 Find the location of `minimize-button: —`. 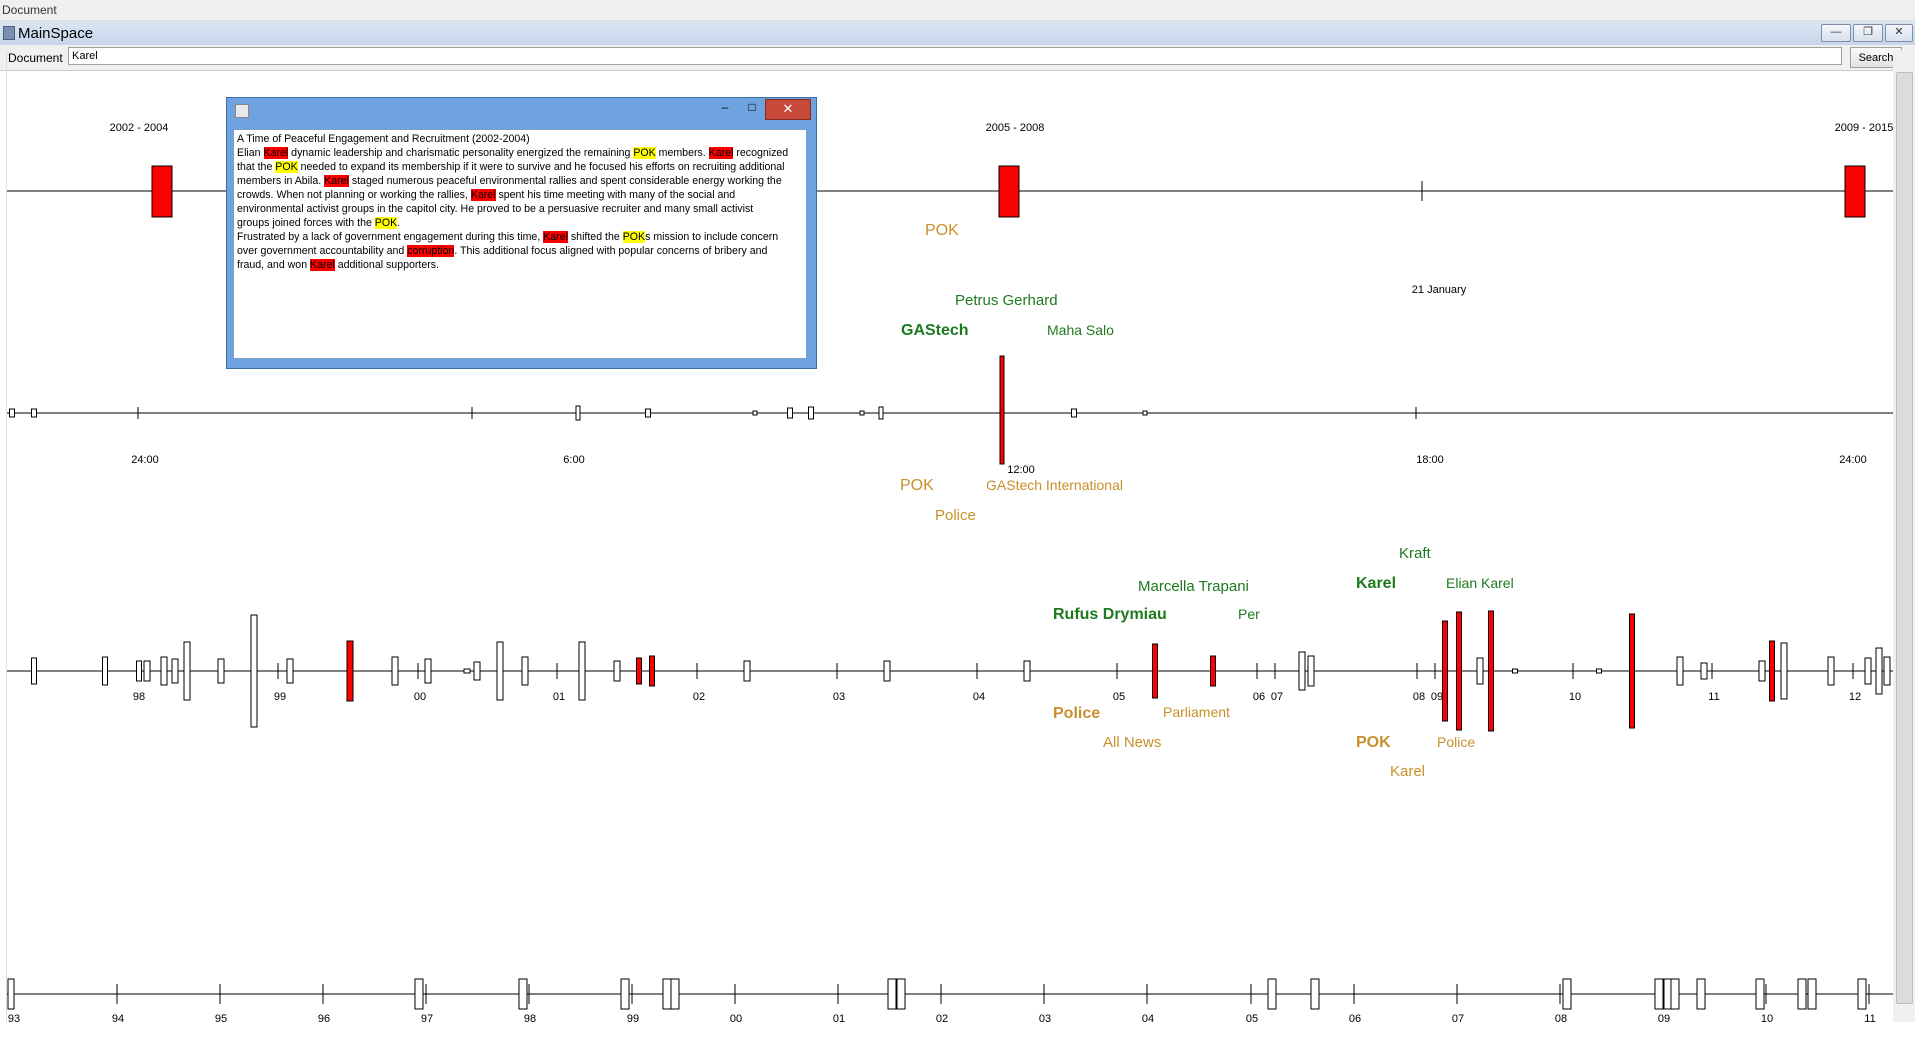

minimize-button: — is located at coordinates (1836, 33).